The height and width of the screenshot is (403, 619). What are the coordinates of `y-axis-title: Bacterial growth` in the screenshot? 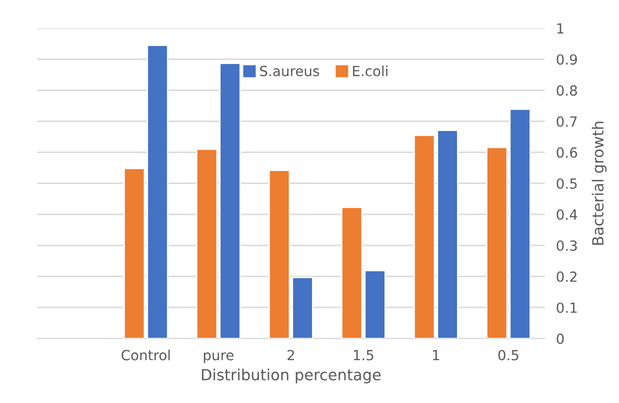 It's located at (599, 183).